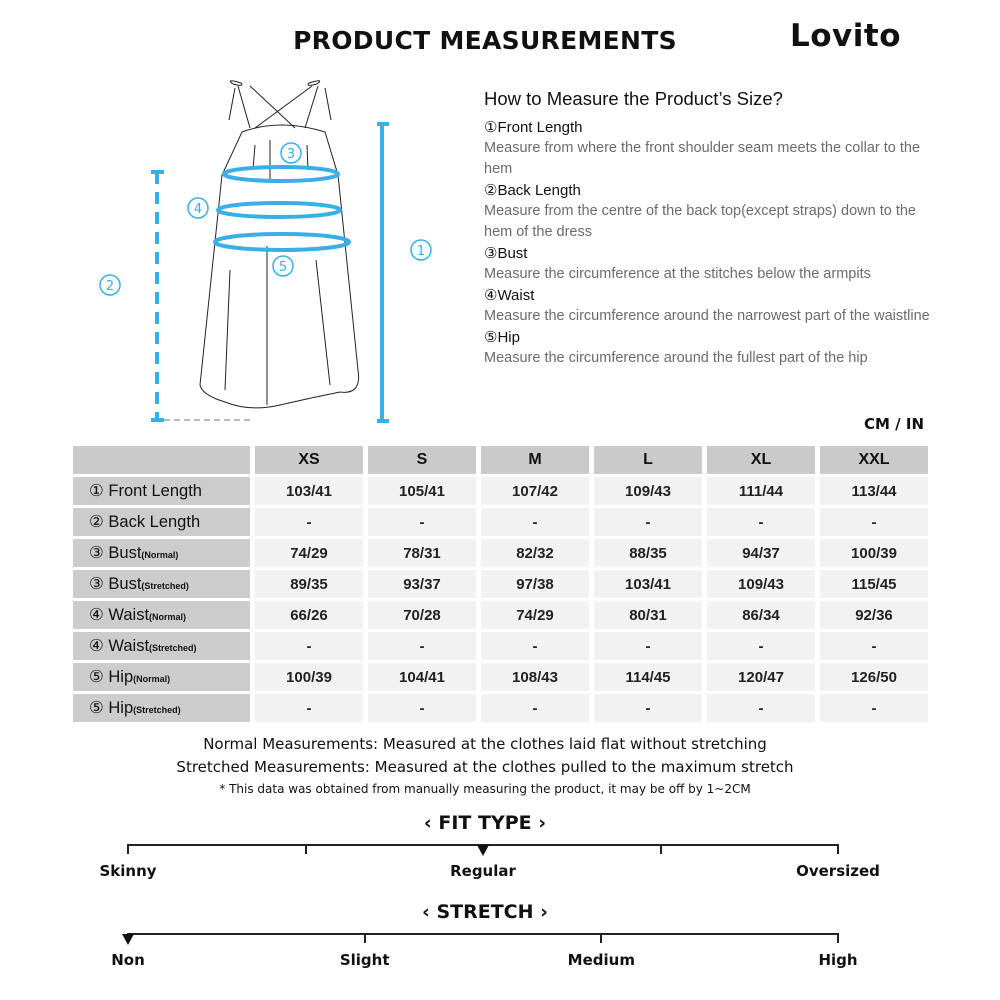  I want to click on row-label: ④ Waist(Stretched), so click(161, 646).